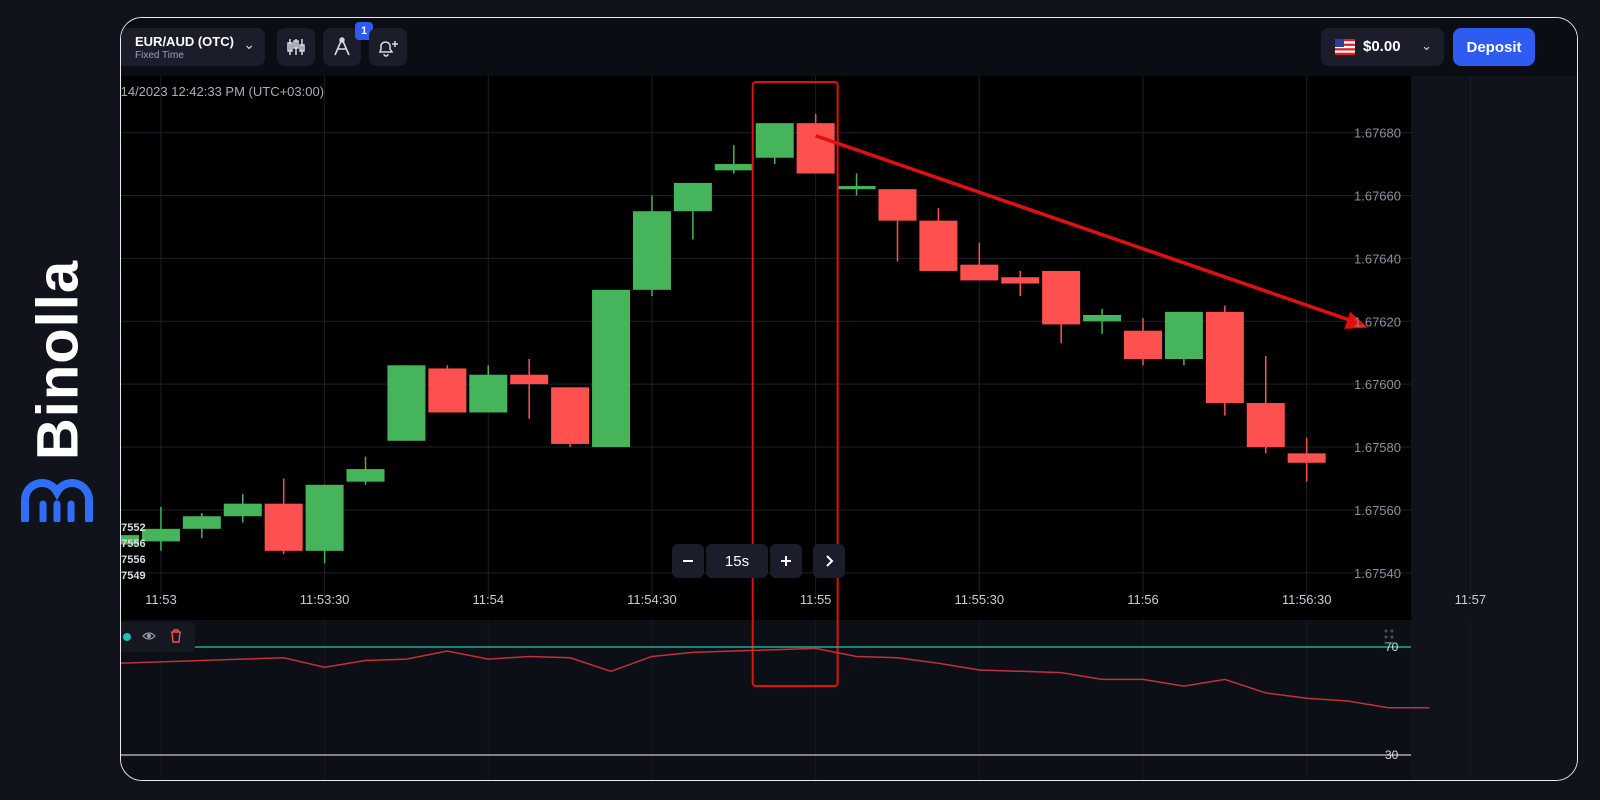 The image size is (1600, 800). What do you see at coordinates (161, 599) in the screenshot?
I see `x-tick-label: 11:53` at bounding box center [161, 599].